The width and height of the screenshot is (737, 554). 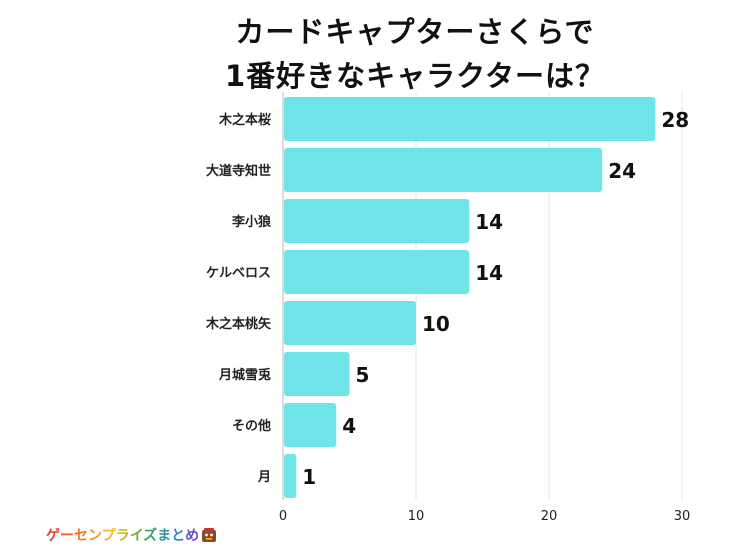 What do you see at coordinates (415, 76) in the screenshot?
I see `chart-title-line-2: 1番好きなキャラクターは？` at bounding box center [415, 76].